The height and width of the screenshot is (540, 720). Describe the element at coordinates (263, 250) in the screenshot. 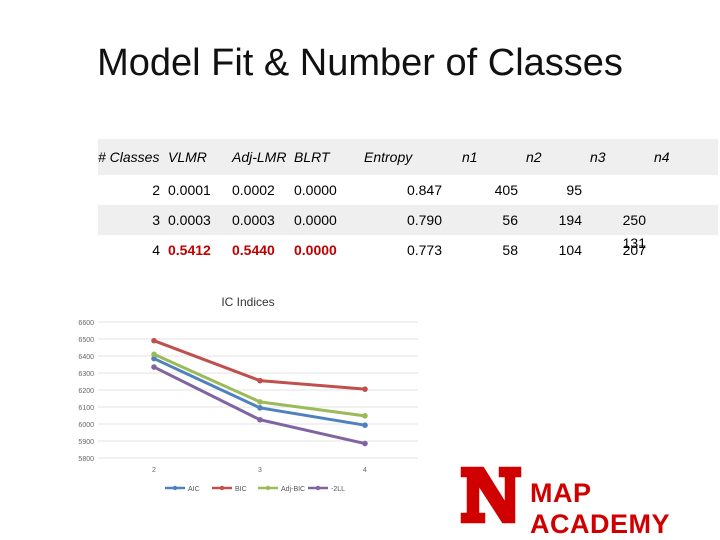

I see `cell-adj-lmr-highlighted: 0.5440` at that location.